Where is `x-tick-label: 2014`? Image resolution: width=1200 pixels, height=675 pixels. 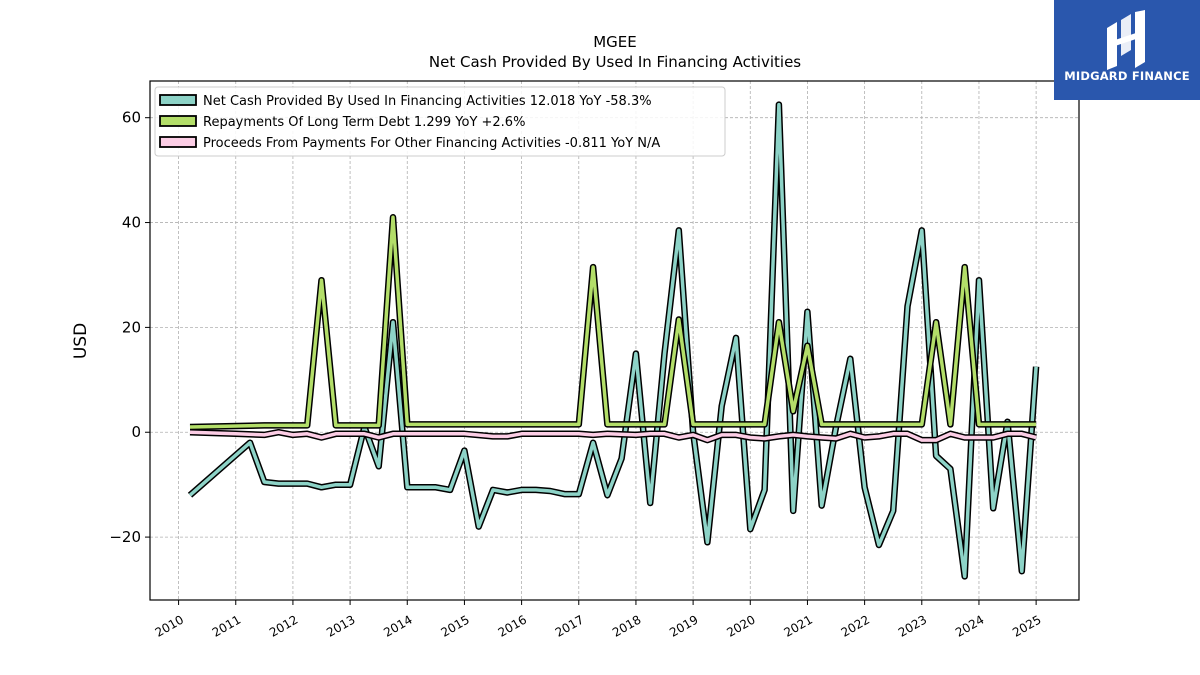 x-tick-label: 2014 is located at coordinates (397, 625).